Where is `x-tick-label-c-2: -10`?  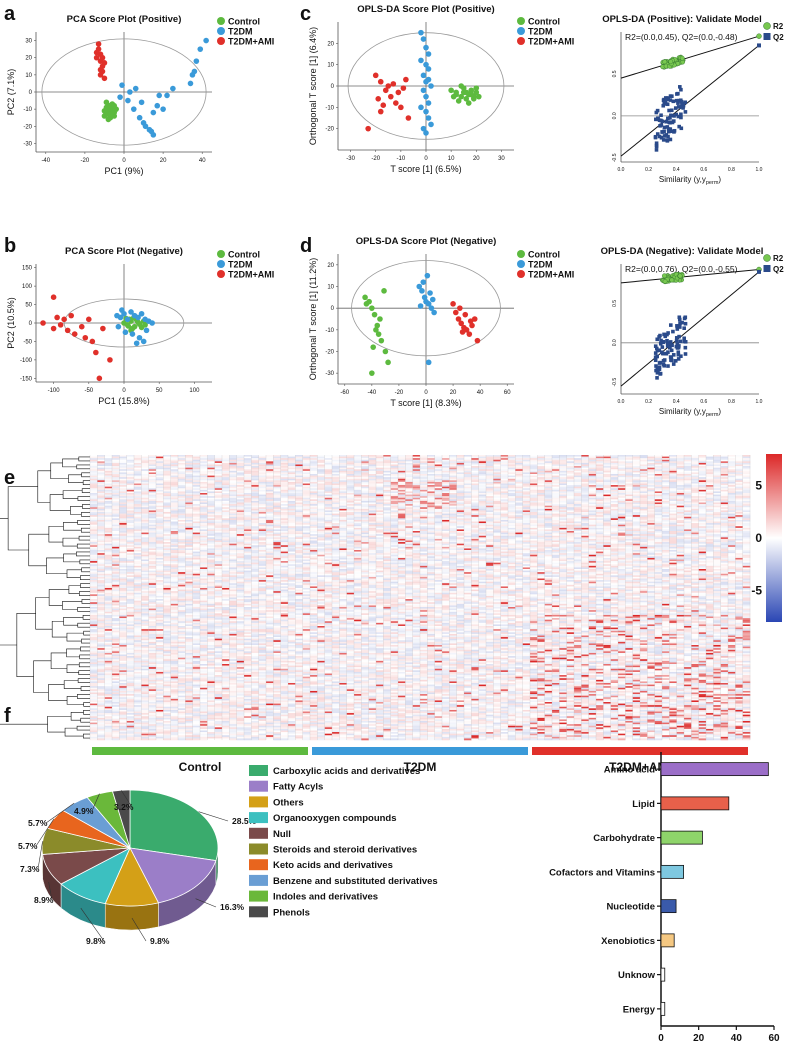
x-tick-label-c-2: -10 is located at coordinates (401, 159).